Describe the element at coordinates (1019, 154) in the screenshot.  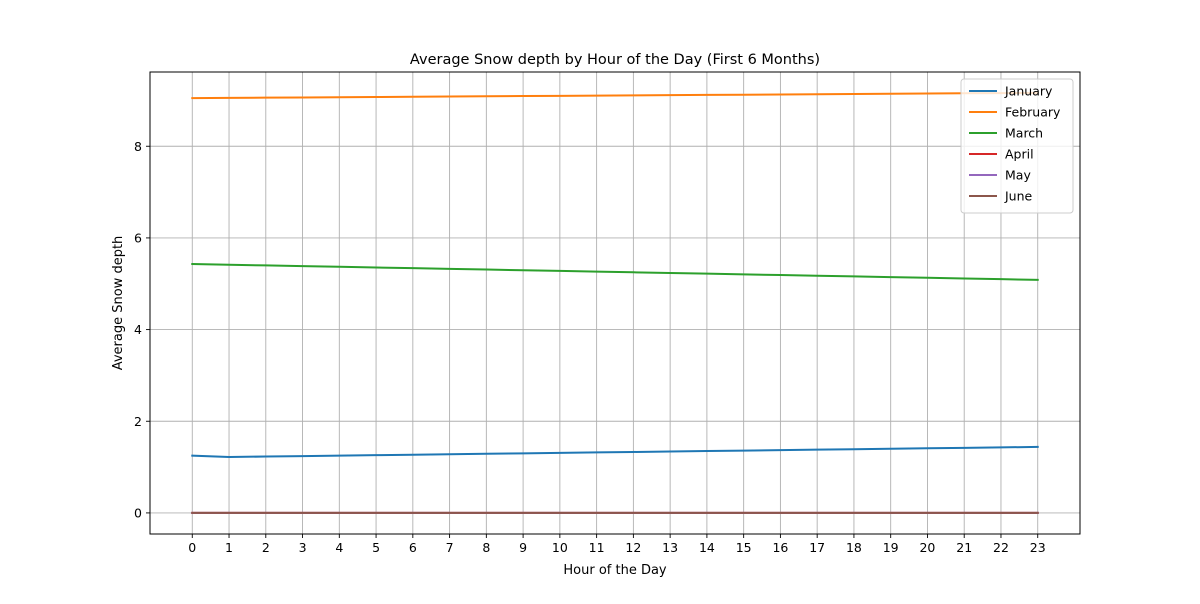
I see `legend-label: April` at that location.